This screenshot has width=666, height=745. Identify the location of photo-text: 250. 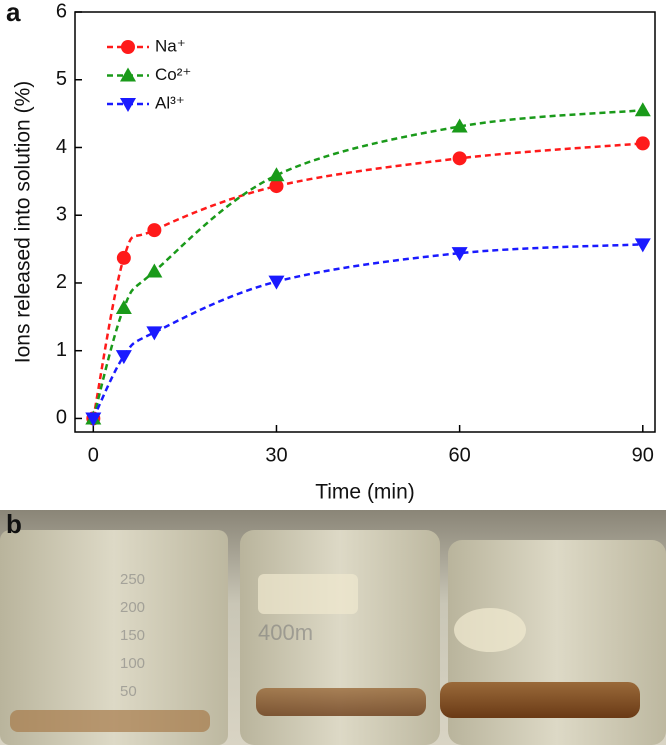
(132, 579).